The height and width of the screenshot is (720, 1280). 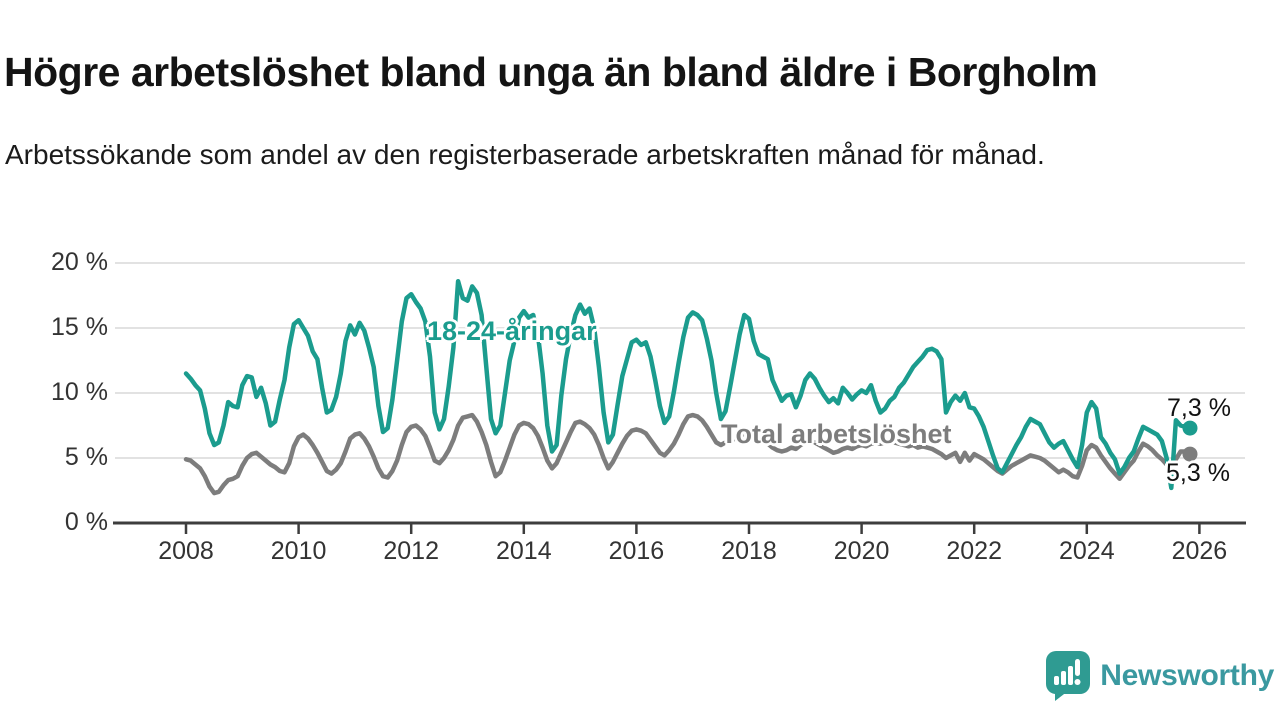 What do you see at coordinates (688, 454) in the screenshot?
I see `series-line-total` at bounding box center [688, 454].